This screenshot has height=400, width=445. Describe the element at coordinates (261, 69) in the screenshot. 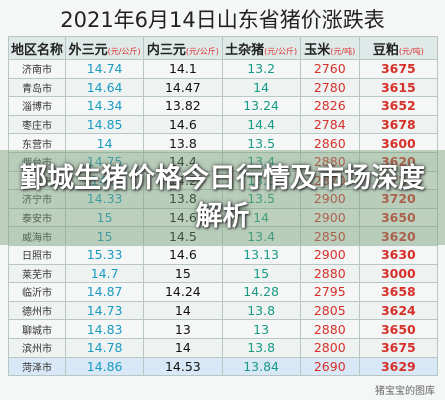

I see `table-cell: 13.2` at that location.